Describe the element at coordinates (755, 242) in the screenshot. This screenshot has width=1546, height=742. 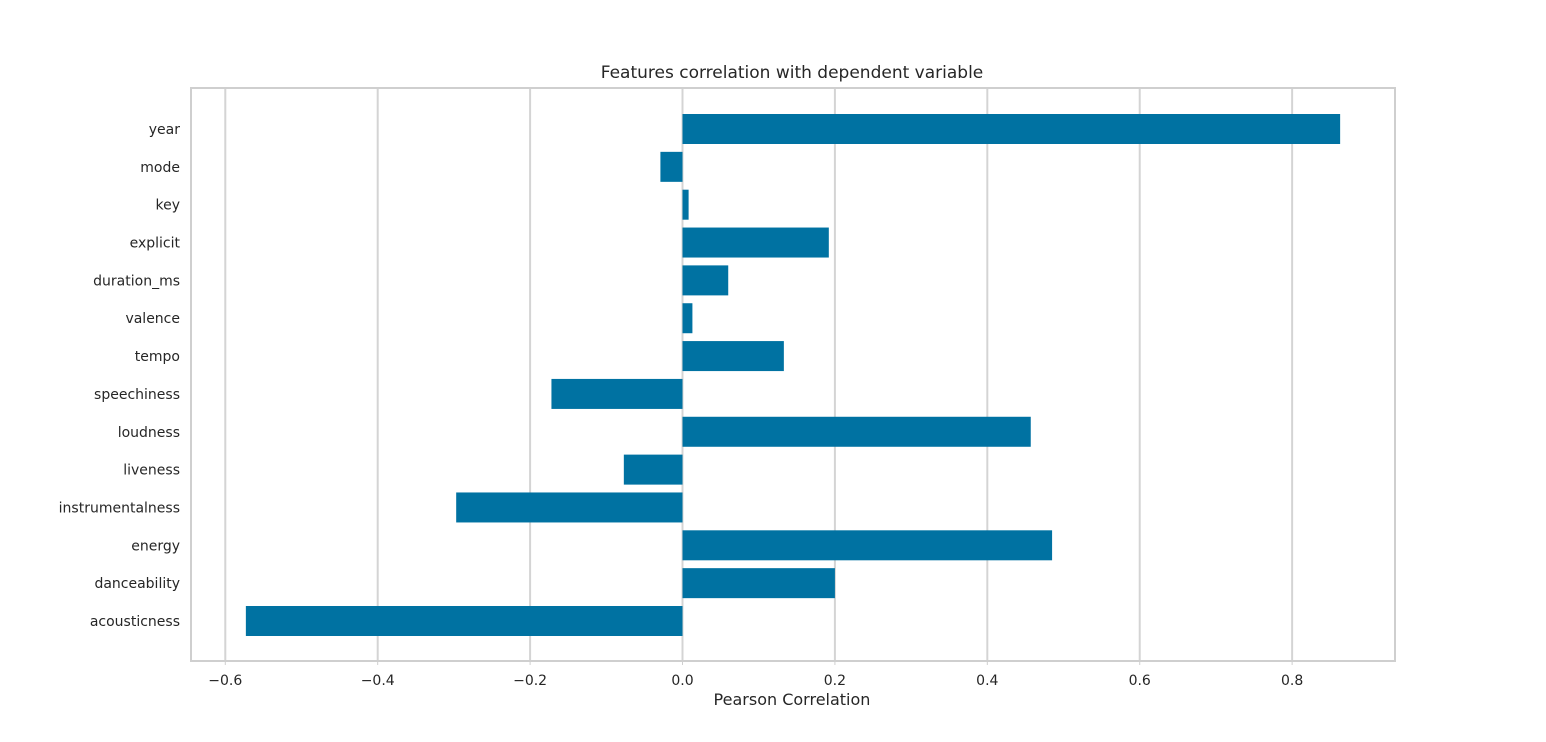
I see `bar-explicit` at that location.